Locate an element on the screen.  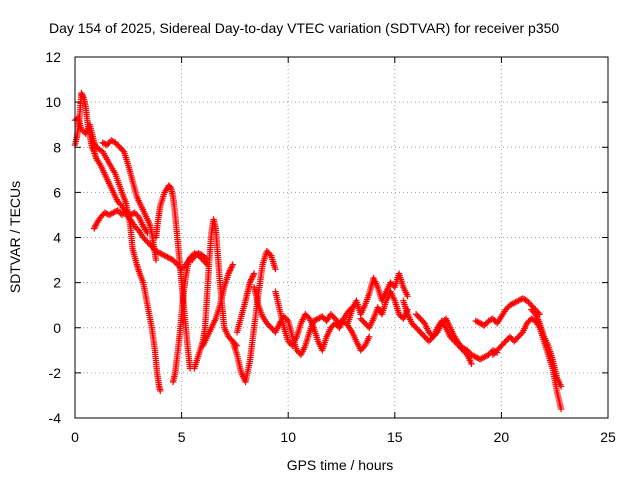
series-trace-a is located at coordinates (117, 254).